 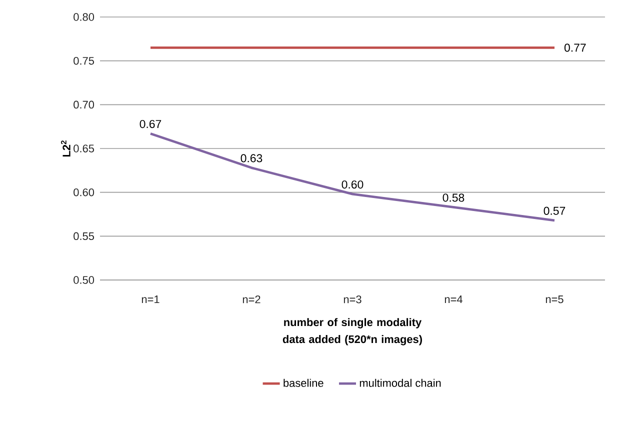 What do you see at coordinates (151, 124) in the screenshot?
I see `data-label: 0.67` at bounding box center [151, 124].